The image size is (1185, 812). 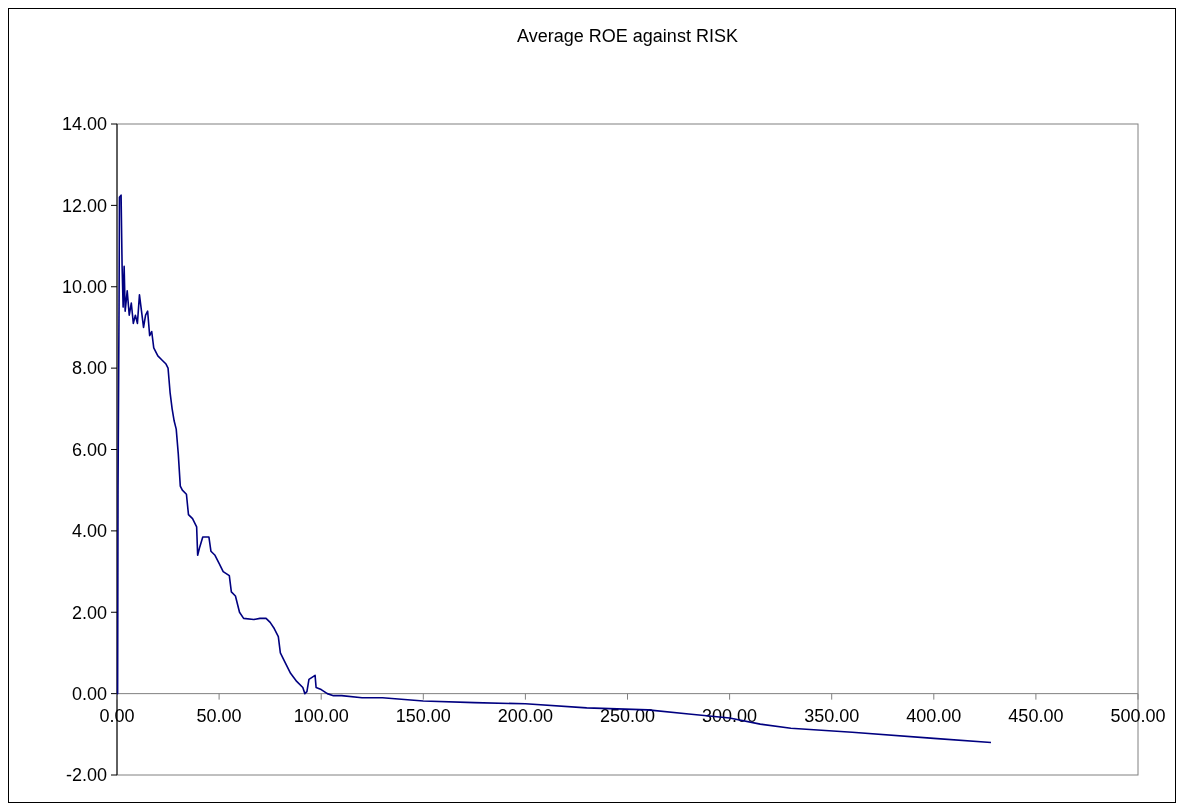 What do you see at coordinates (89, 612) in the screenshot?
I see `y-tick-label: 2.00` at bounding box center [89, 612].